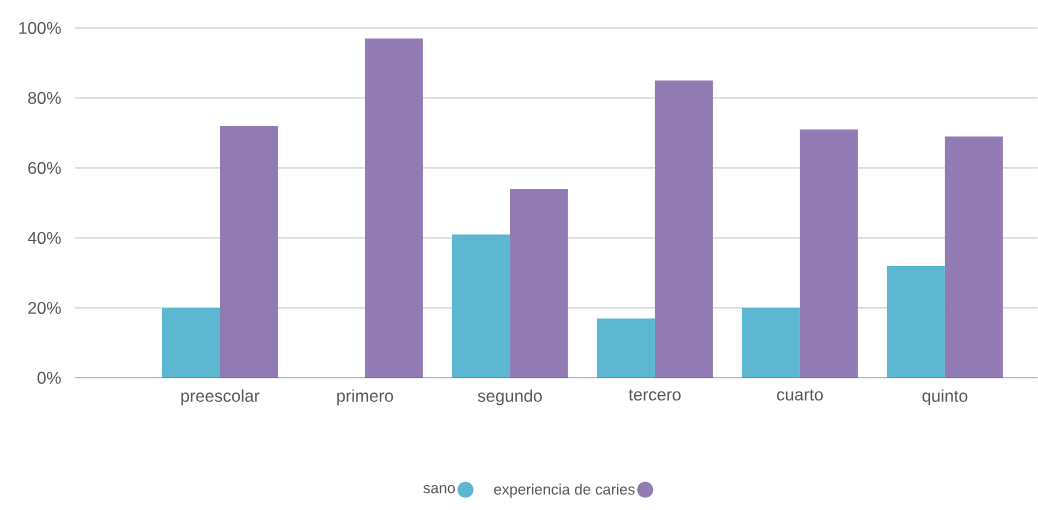 This screenshot has height=510, width=1038. What do you see at coordinates (44, 307) in the screenshot?
I see `y-tick-label: 20%` at bounding box center [44, 307].